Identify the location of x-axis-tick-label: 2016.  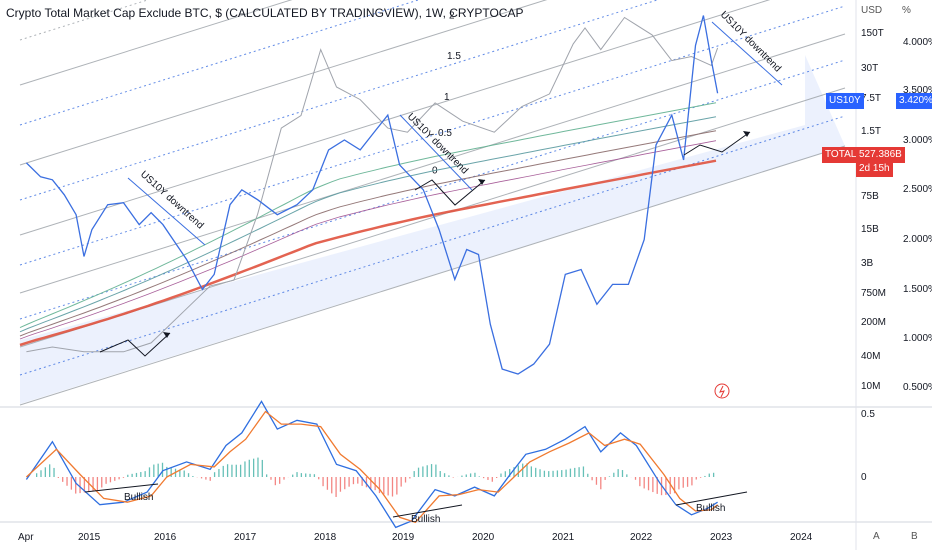
(165, 537).